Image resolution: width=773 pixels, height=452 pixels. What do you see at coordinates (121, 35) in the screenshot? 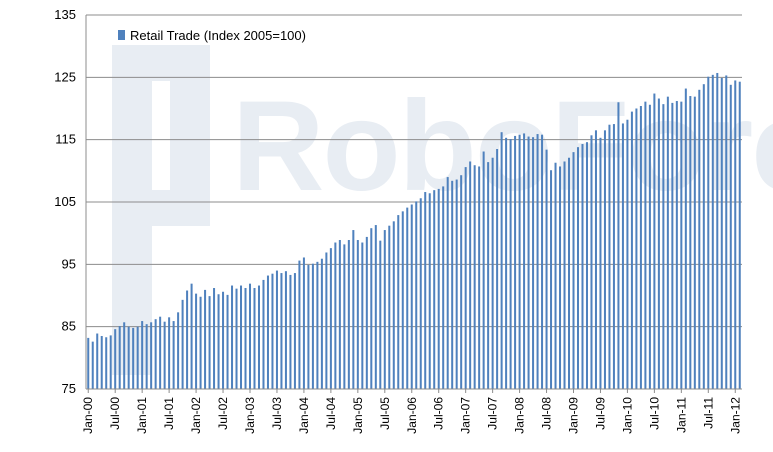
I see `legend-swatch` at bounding box center [121, 35].